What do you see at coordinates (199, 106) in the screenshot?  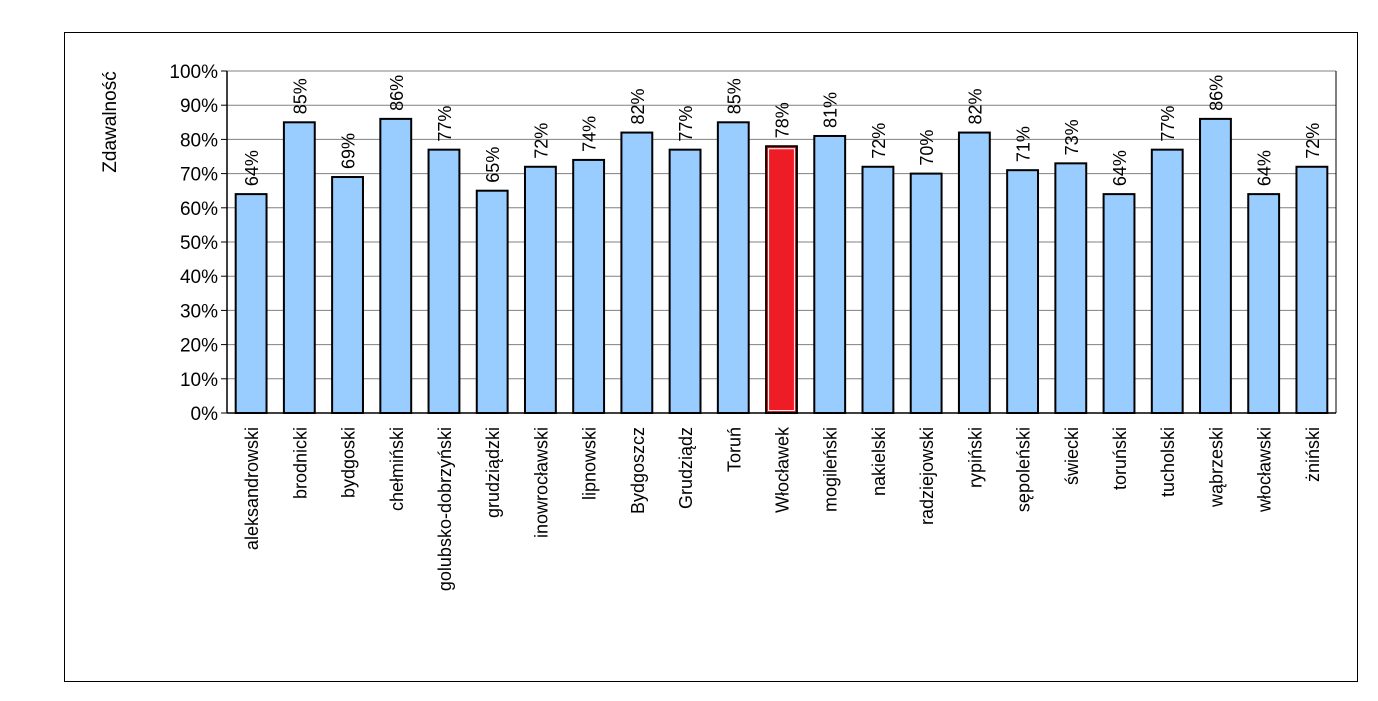 I see `y-tick-label: 90%` at bounding box center [199, 106].